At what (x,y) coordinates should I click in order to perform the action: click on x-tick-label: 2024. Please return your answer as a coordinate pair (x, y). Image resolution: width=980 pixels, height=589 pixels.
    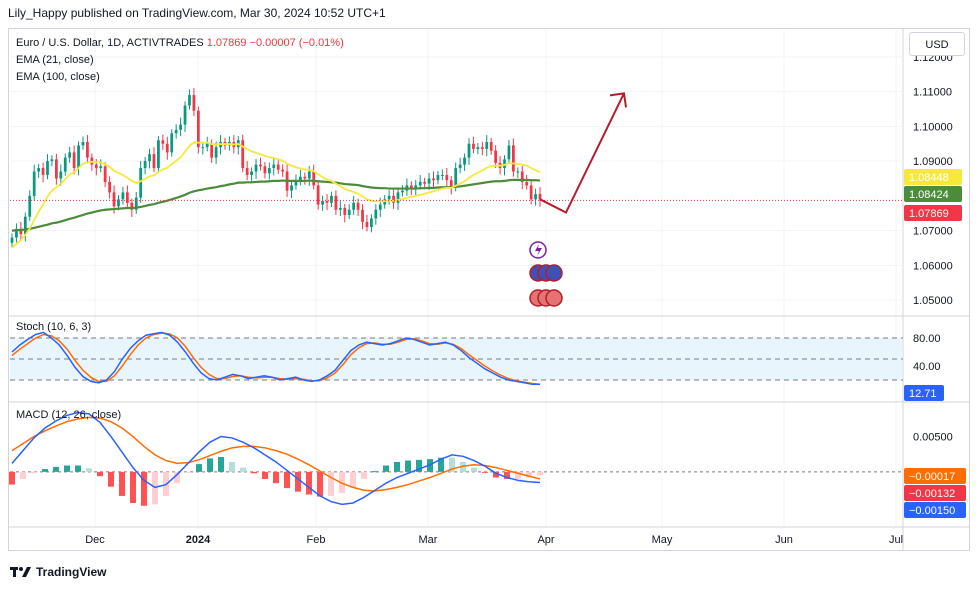
    Looking at the image, I should click on (198, 540).